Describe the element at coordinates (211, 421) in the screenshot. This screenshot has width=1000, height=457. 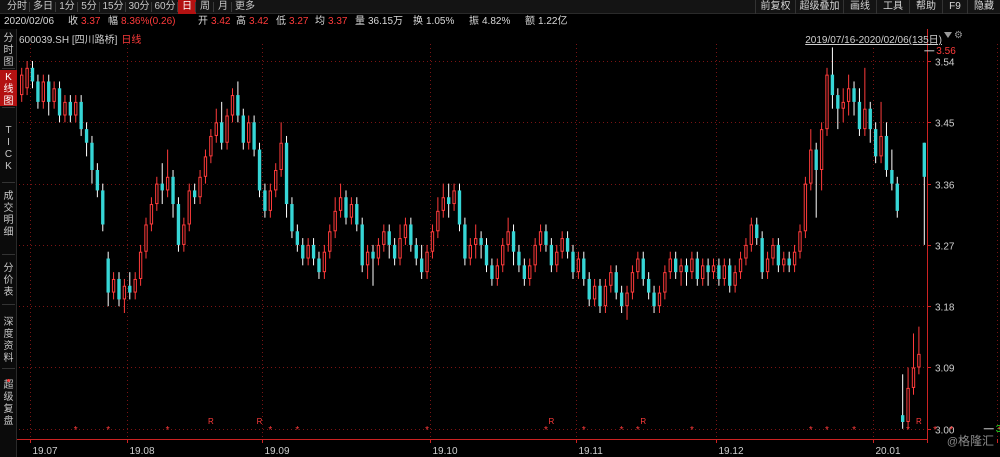
I see `event-marker-r: R` at that location.